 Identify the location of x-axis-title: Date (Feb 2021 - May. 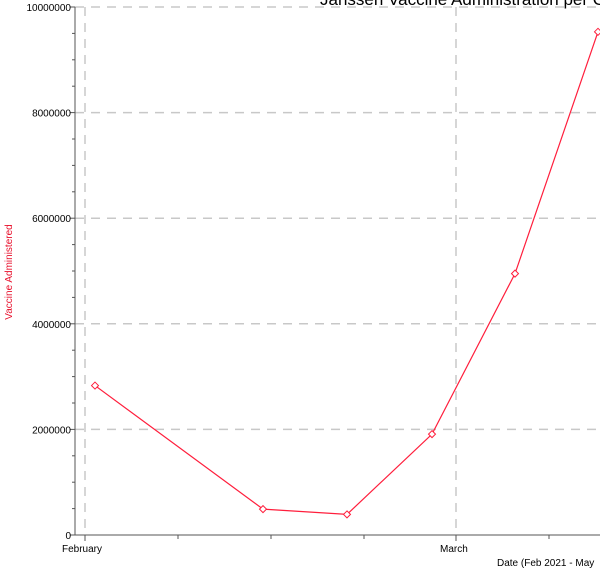
(545, 563).